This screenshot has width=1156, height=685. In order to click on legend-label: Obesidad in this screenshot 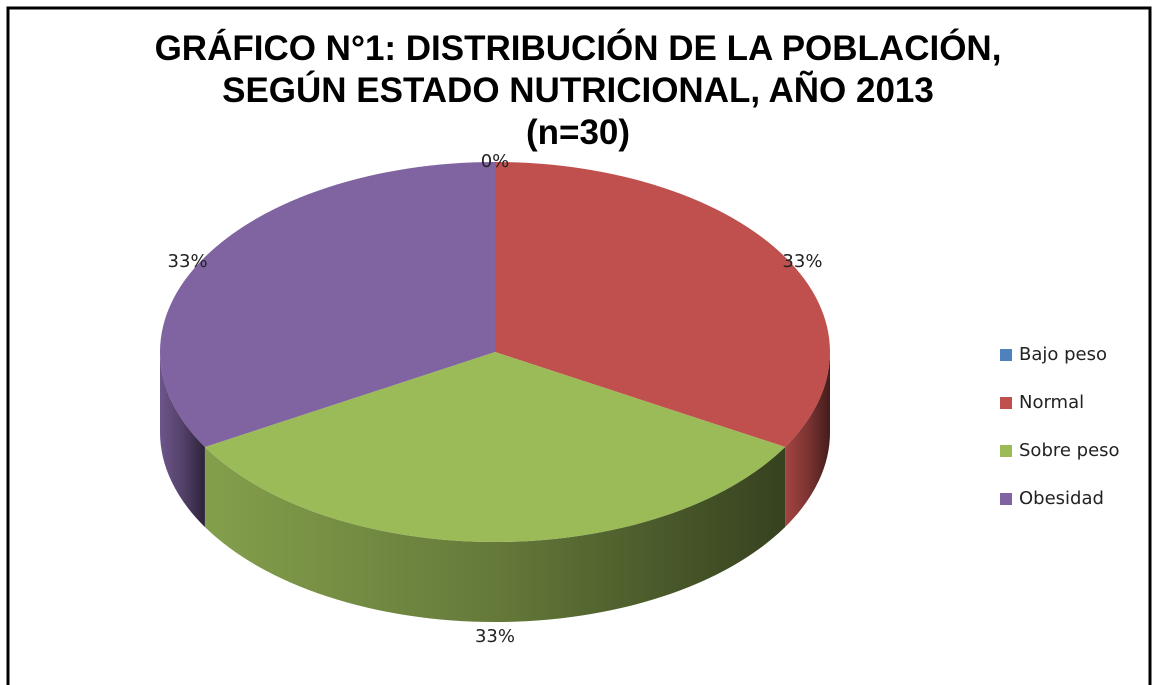, I will do `click(1061, 498)`.